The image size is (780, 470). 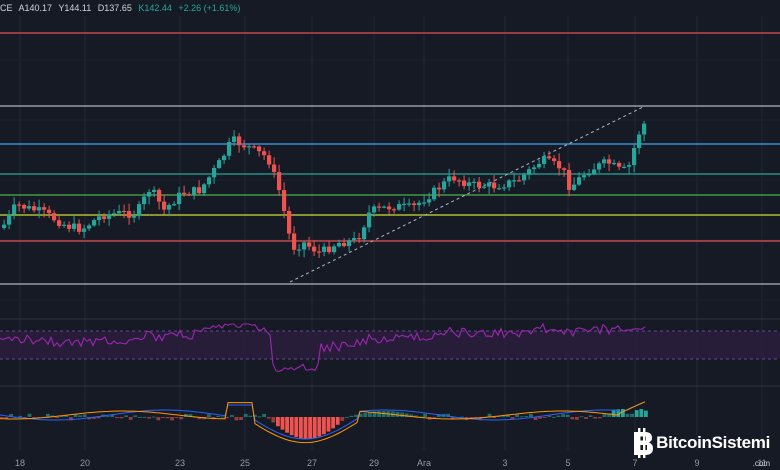 I want to click on change-value: +2.26 (+1.61%), so click(x=209, y=8).